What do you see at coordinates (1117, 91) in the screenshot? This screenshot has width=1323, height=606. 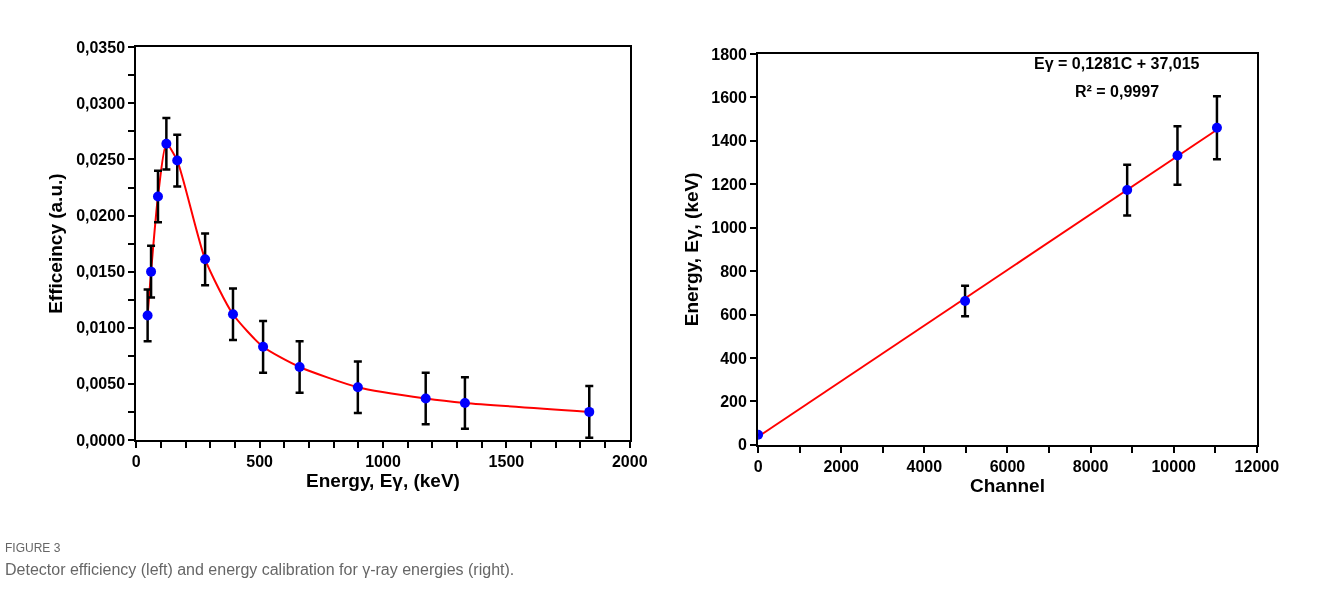 I see `annotation: R² = 0,9997` at bounding box center [1117, 91].